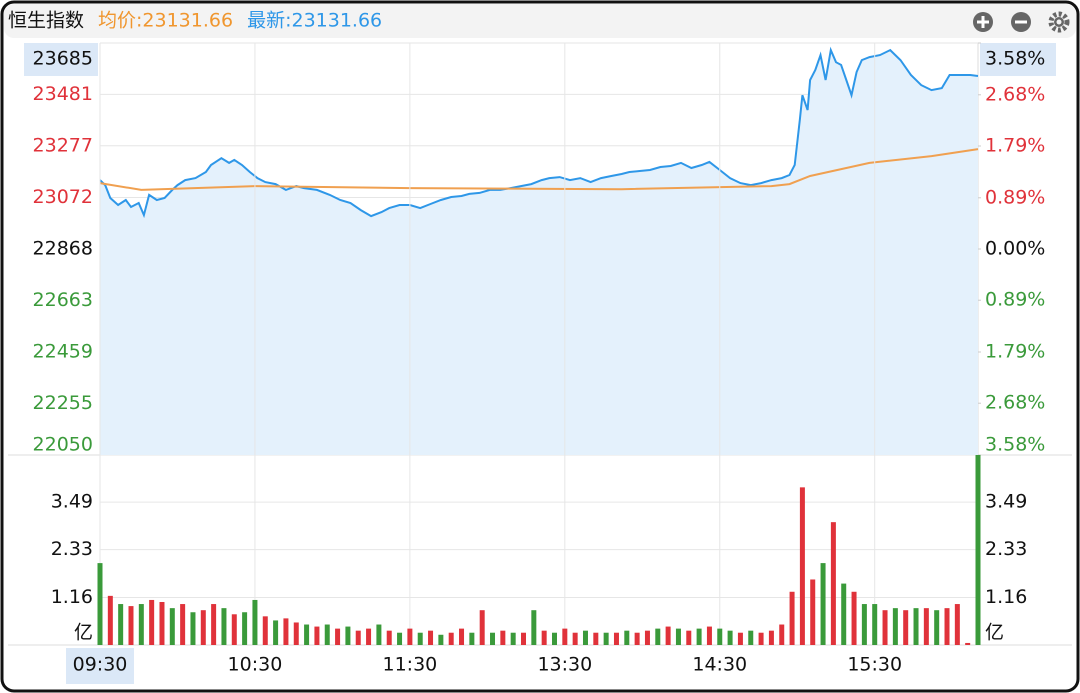 This screenshot has width=1080, height=693. What do you see at coordinates (63, 300) in the screenshot?
I see `y-tick-label: 22663` at bounding box center [63, 300].